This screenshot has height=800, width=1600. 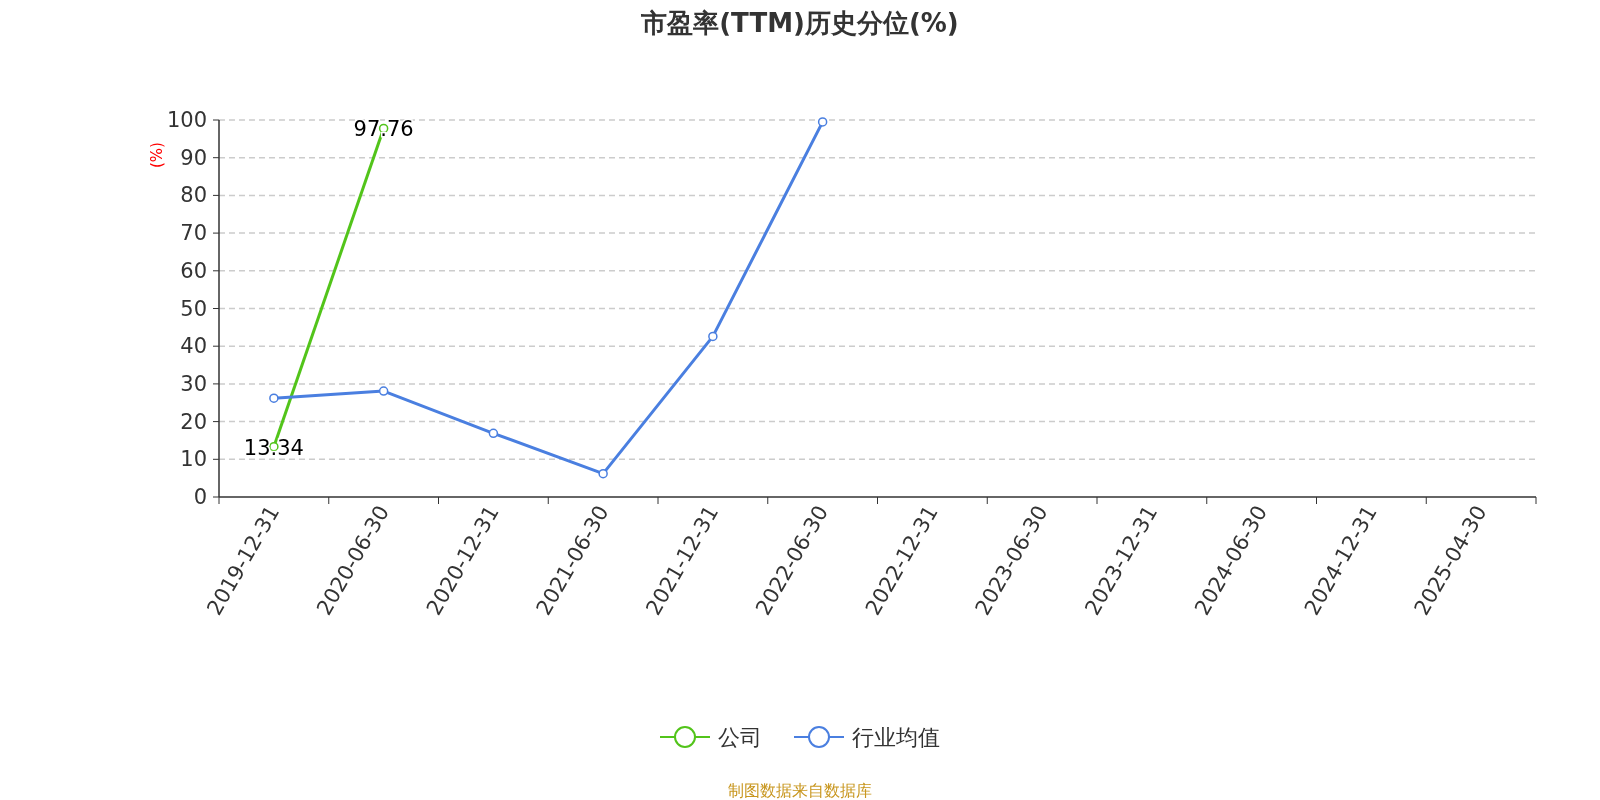 I want to click on y-tick-label: 80, so click(x=193, y=195).